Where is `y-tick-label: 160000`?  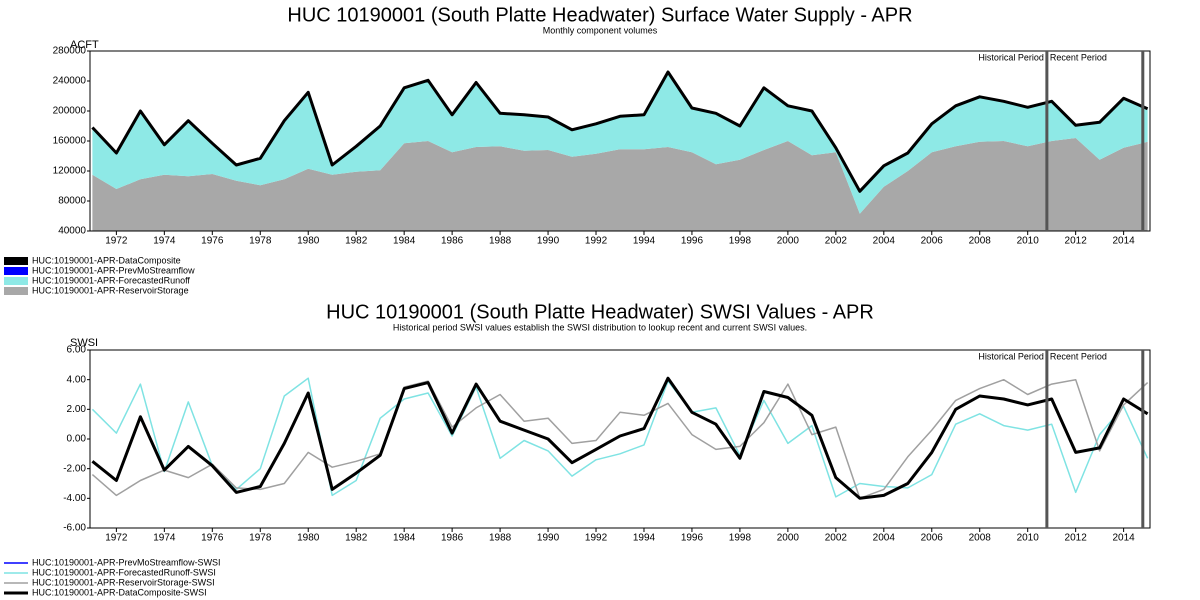 y-tick-label: 160000 is located at coordinates (70, 141).